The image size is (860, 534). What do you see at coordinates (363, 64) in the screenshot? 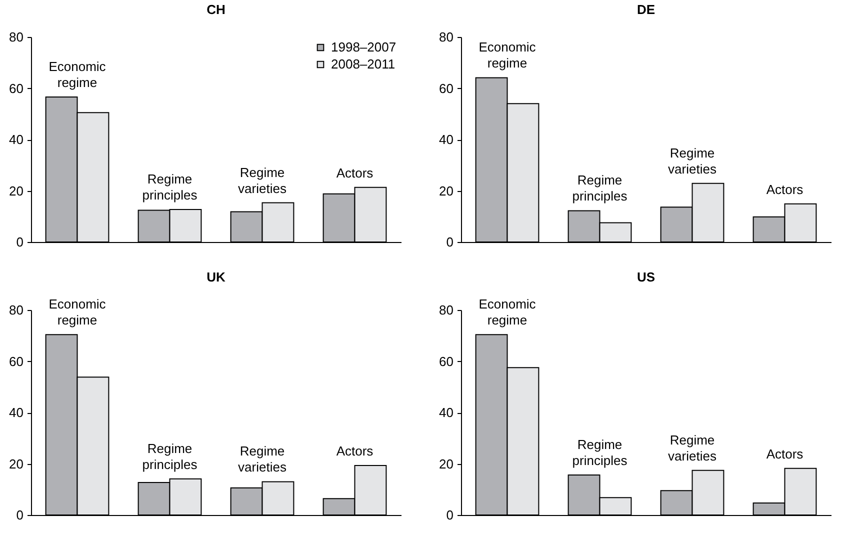
I see `legend-label: 2008–2011` at bounding box center [363, 64].